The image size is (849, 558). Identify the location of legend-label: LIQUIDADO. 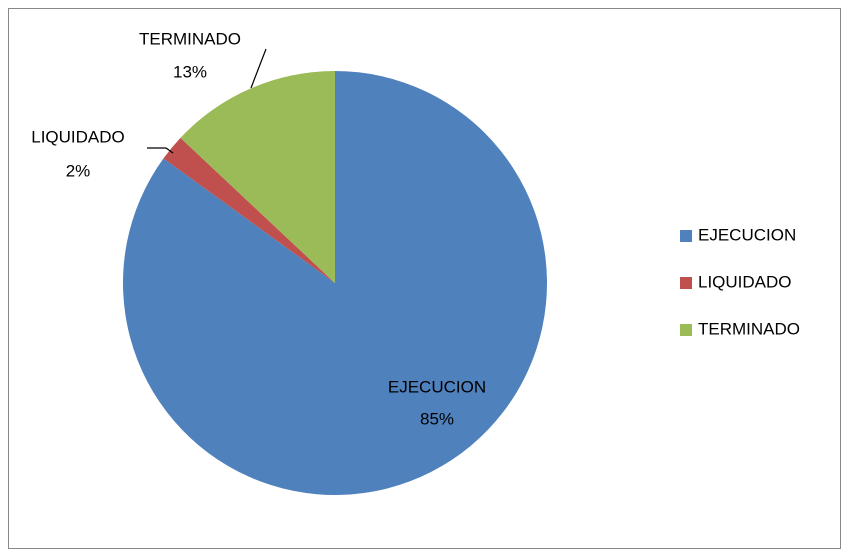
(745, 281).